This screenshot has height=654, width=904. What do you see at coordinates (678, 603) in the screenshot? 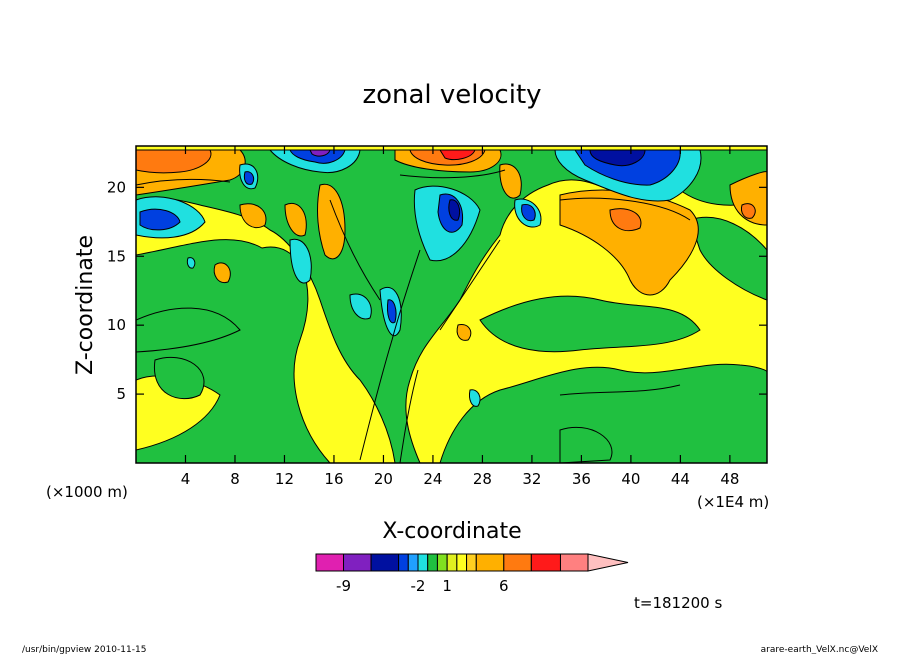
I see `time-label: t=181200 s` at bounding box center [678, 603].